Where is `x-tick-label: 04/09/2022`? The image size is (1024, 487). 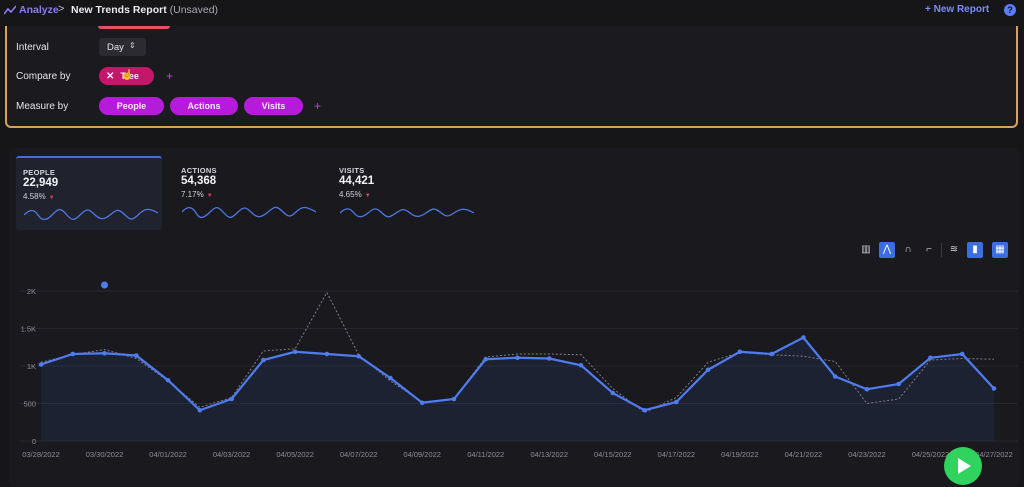 x-tick-label: 04/09/2022 is located at coordinates (422, 454).